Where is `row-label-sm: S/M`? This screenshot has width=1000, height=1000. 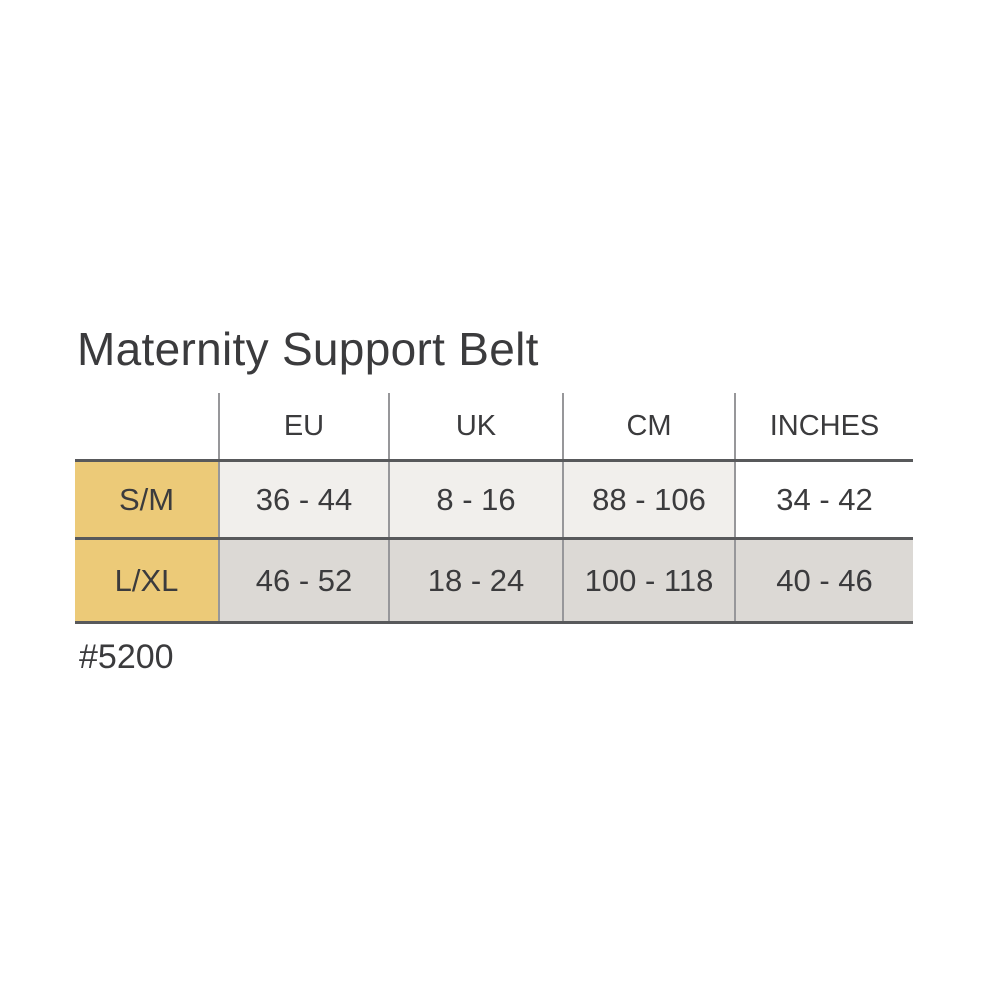 row-label-sm: S/M is located at coordinates (147, 499).